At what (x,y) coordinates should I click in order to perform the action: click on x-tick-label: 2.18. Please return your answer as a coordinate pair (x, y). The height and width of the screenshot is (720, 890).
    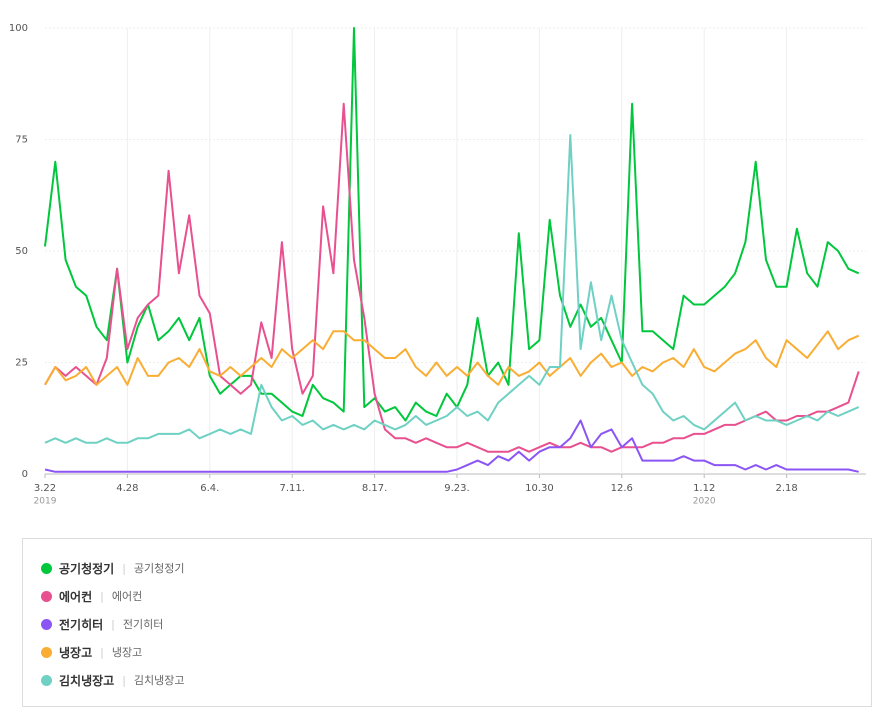
    Looking at the image, I should click on (786, 488).